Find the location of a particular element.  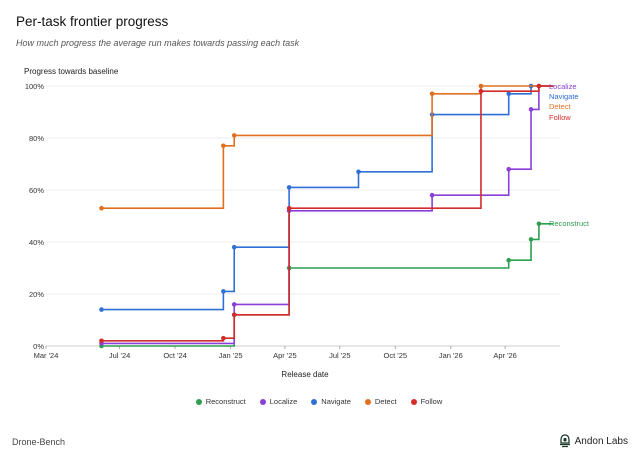

y-axis-label: Progress towards baseline is located at coordinates (71, 71).